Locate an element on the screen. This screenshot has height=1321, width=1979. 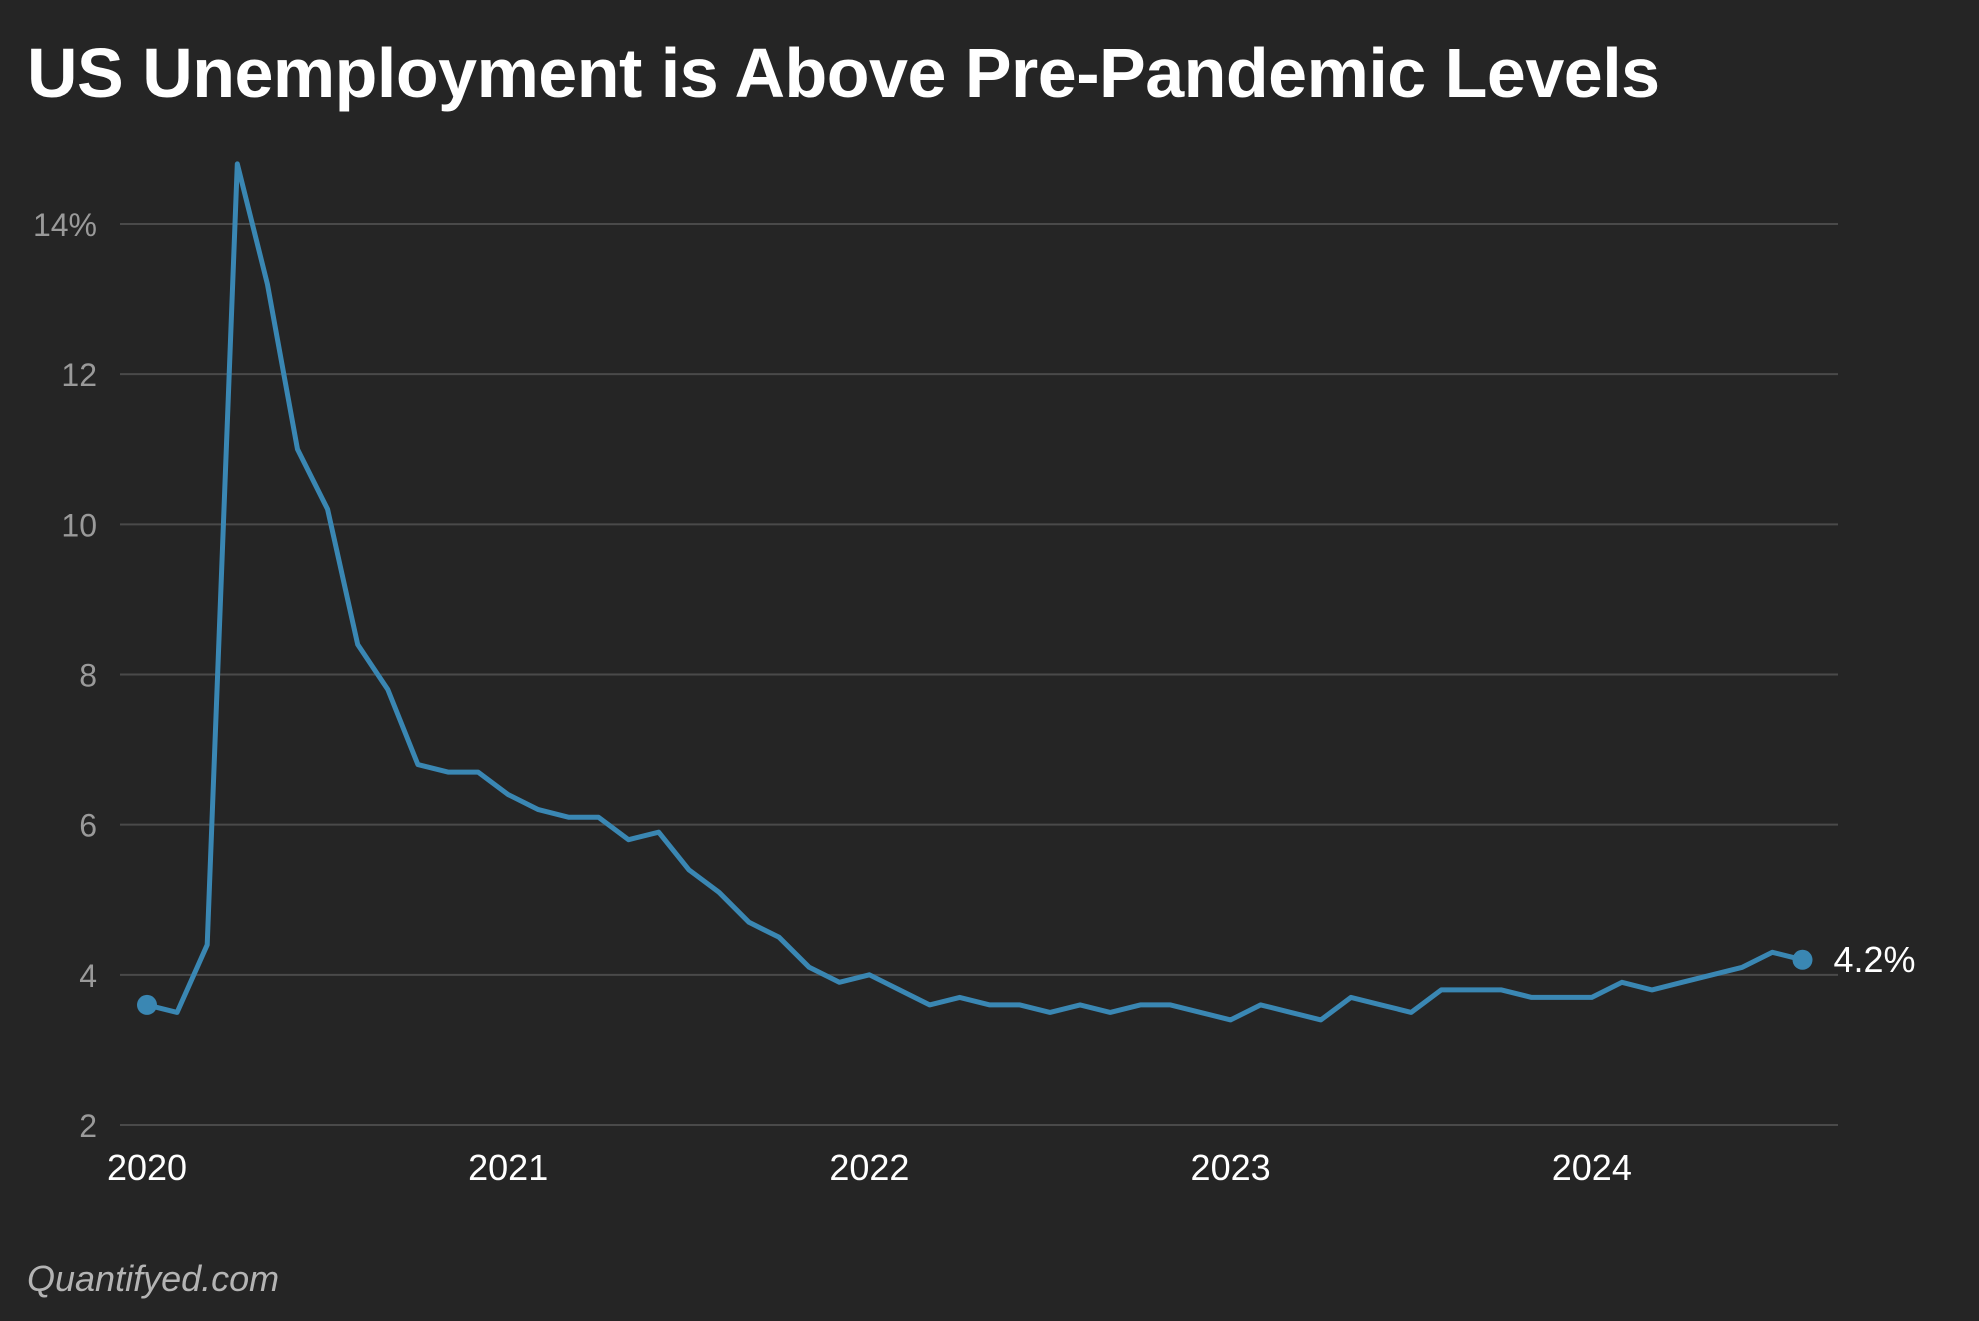
y-tick-label-2: 2 is located at coordinates (88, 1126).